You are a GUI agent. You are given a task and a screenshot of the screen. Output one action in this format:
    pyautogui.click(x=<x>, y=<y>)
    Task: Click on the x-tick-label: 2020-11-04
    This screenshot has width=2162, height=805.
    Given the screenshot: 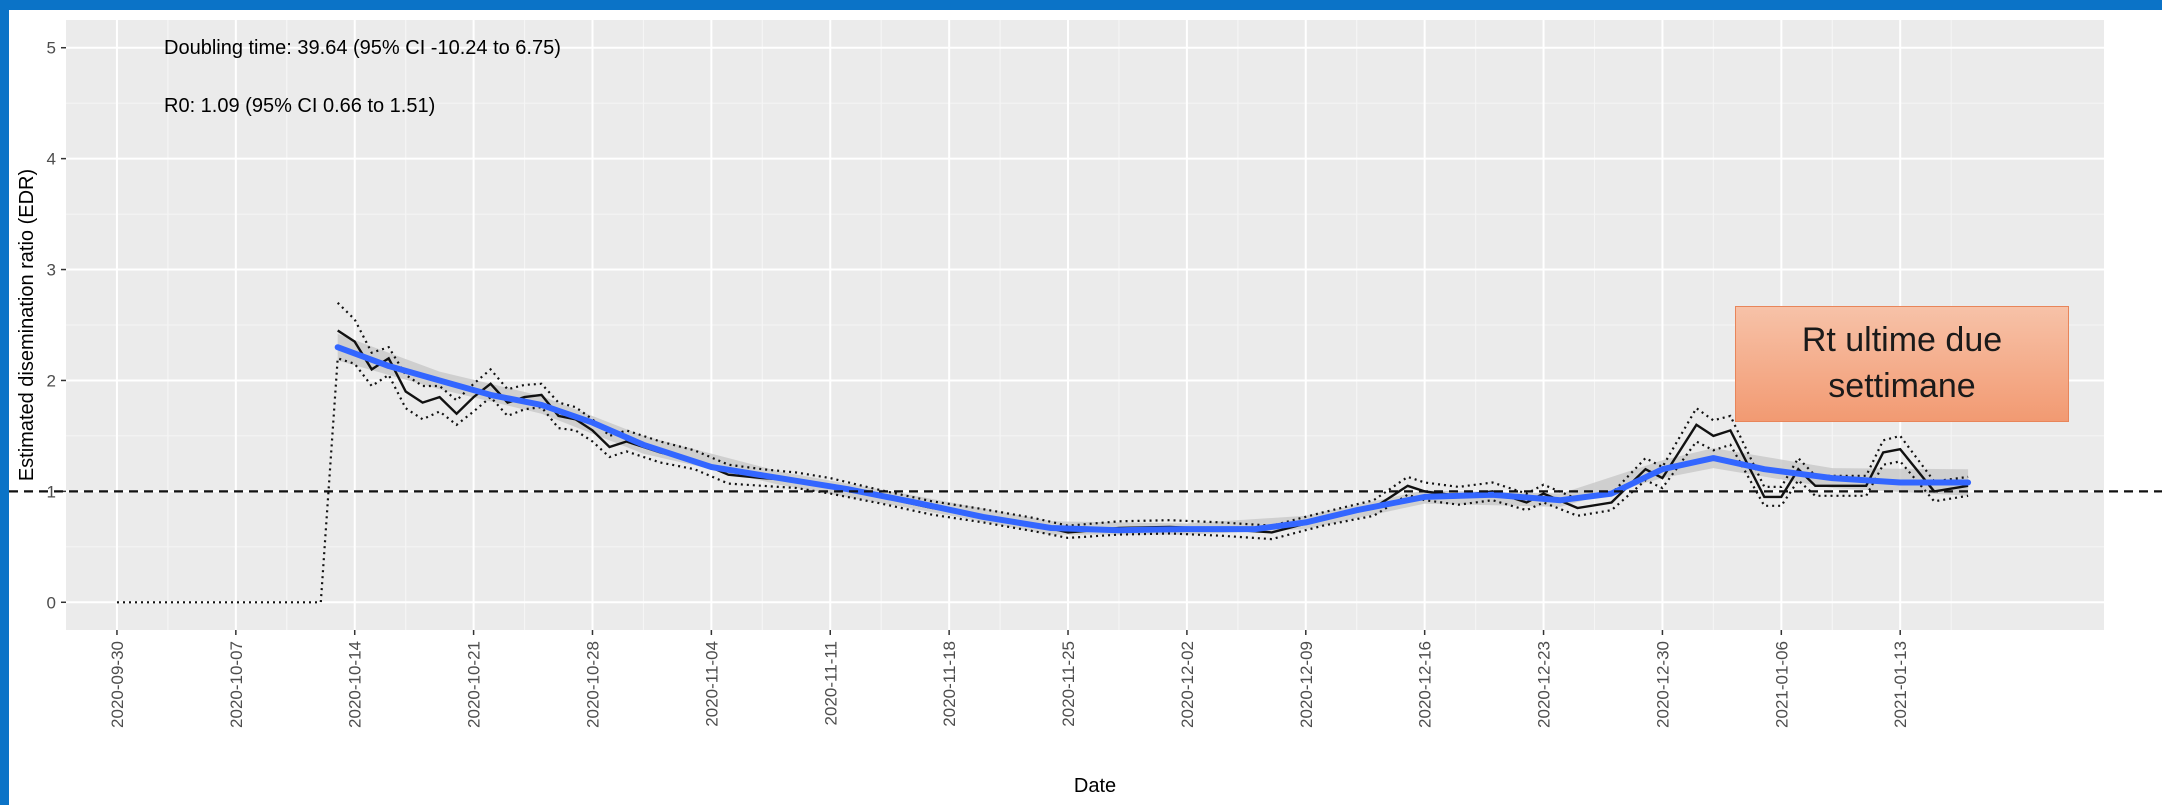 What is the action you would take?
    pyautogui.click(x=711, y=684)
    